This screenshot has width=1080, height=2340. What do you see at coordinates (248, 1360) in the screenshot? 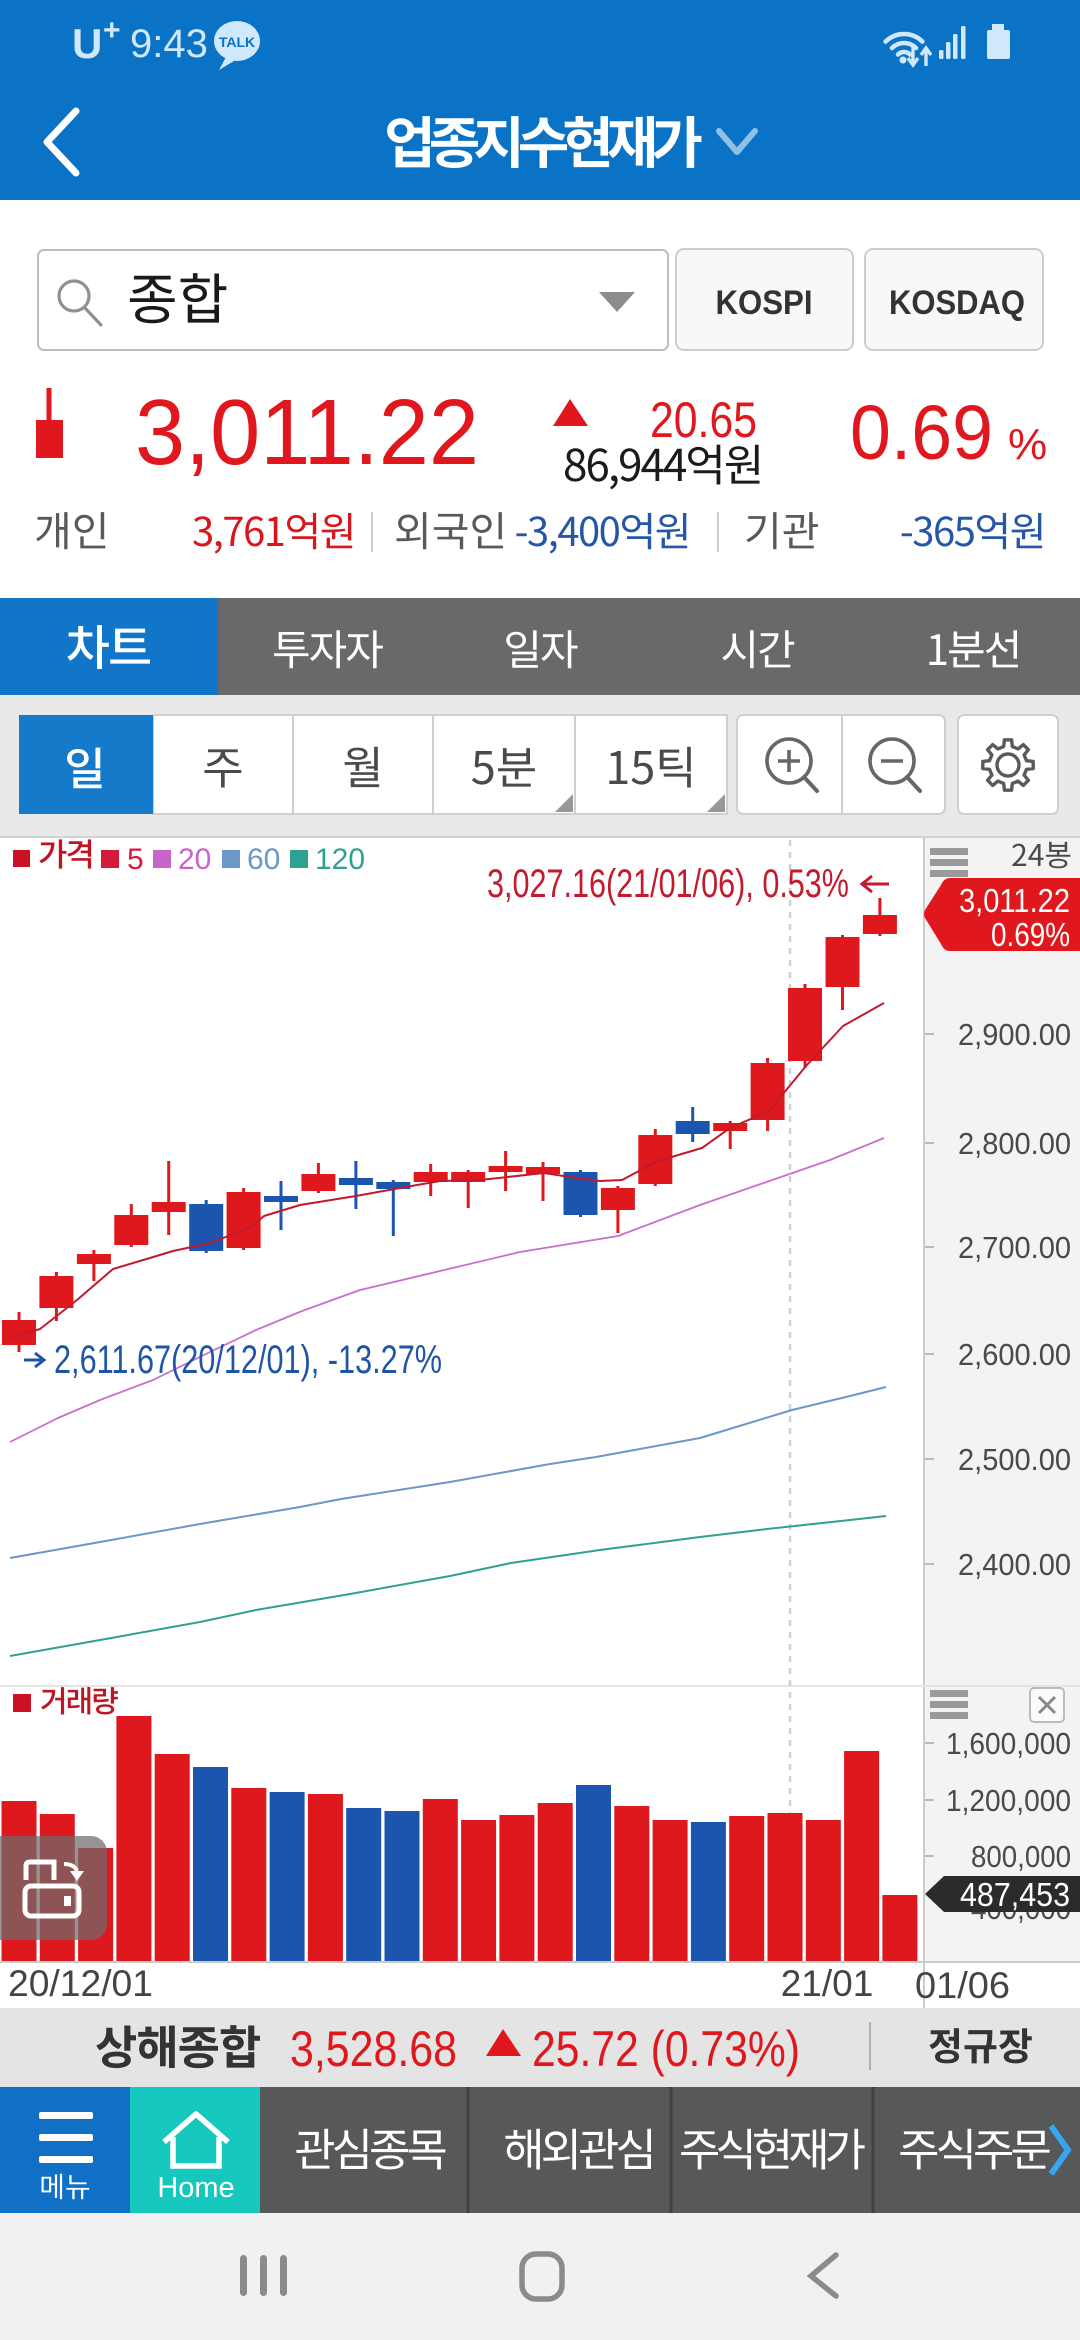
I see `svg-text: 2,611.67(20/12/01), -13.27%` at bounding box center [248, 1360].